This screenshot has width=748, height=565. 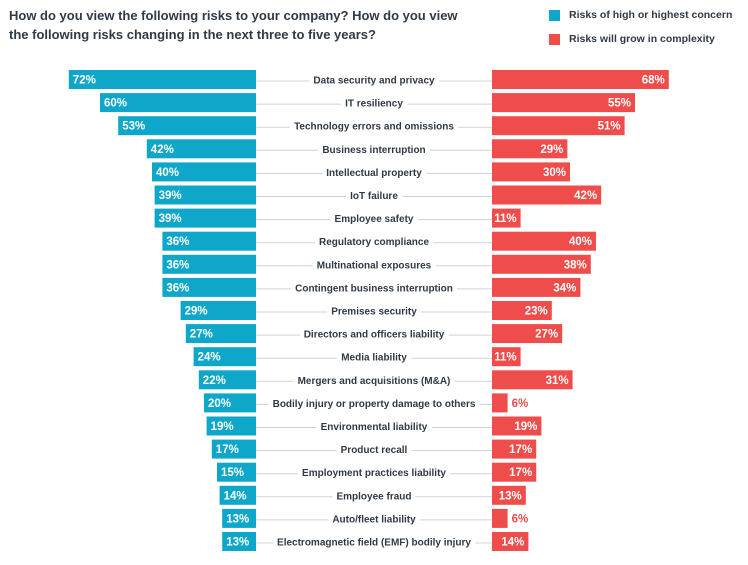 I want to click on value-label-concern: 14%, so click(x=235, y=496).